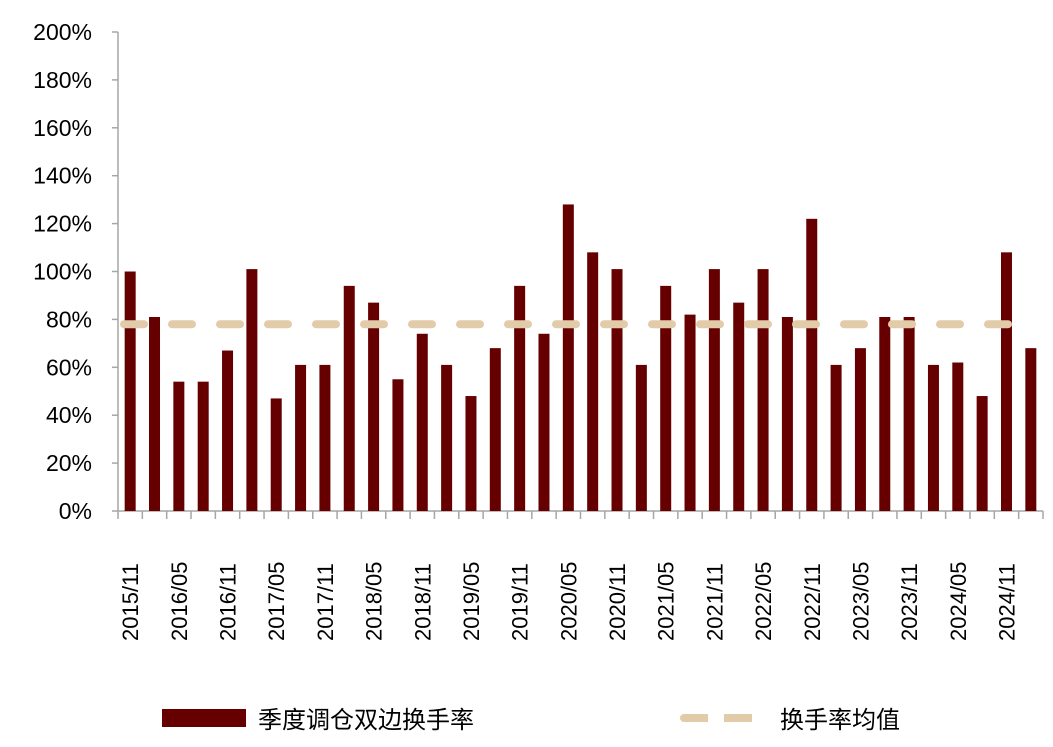 This screenshot has width=1053, height=747. I want to click on x-tick-label: 2020/05, so click(568, 601).